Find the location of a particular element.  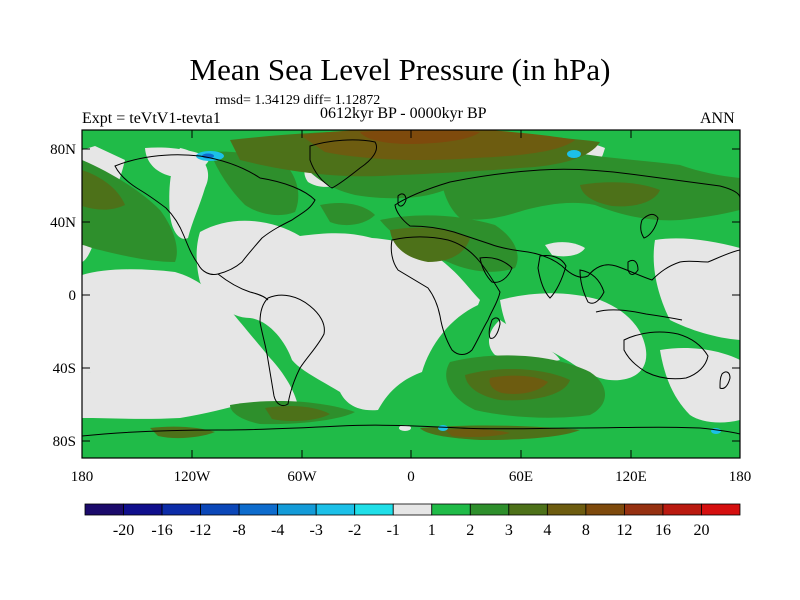

neutral-south-indian is located at coordinates (524, 341).